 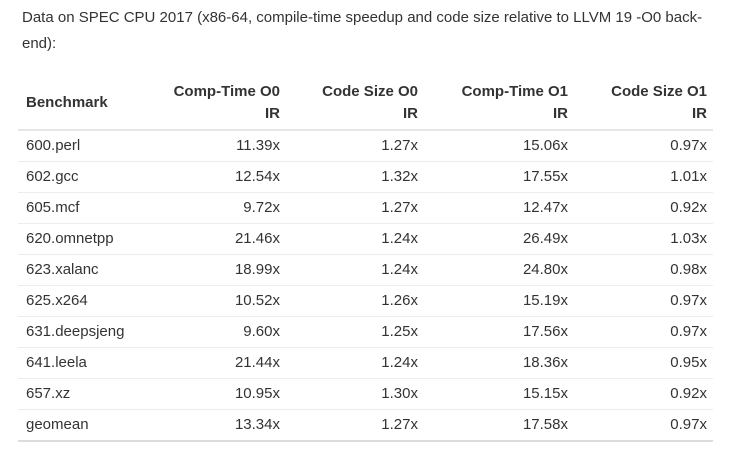 What do you see at coordinates (499, 332) in the screenshot?
I see `value-cell: 17.56x` at bounding box center [499, 332].